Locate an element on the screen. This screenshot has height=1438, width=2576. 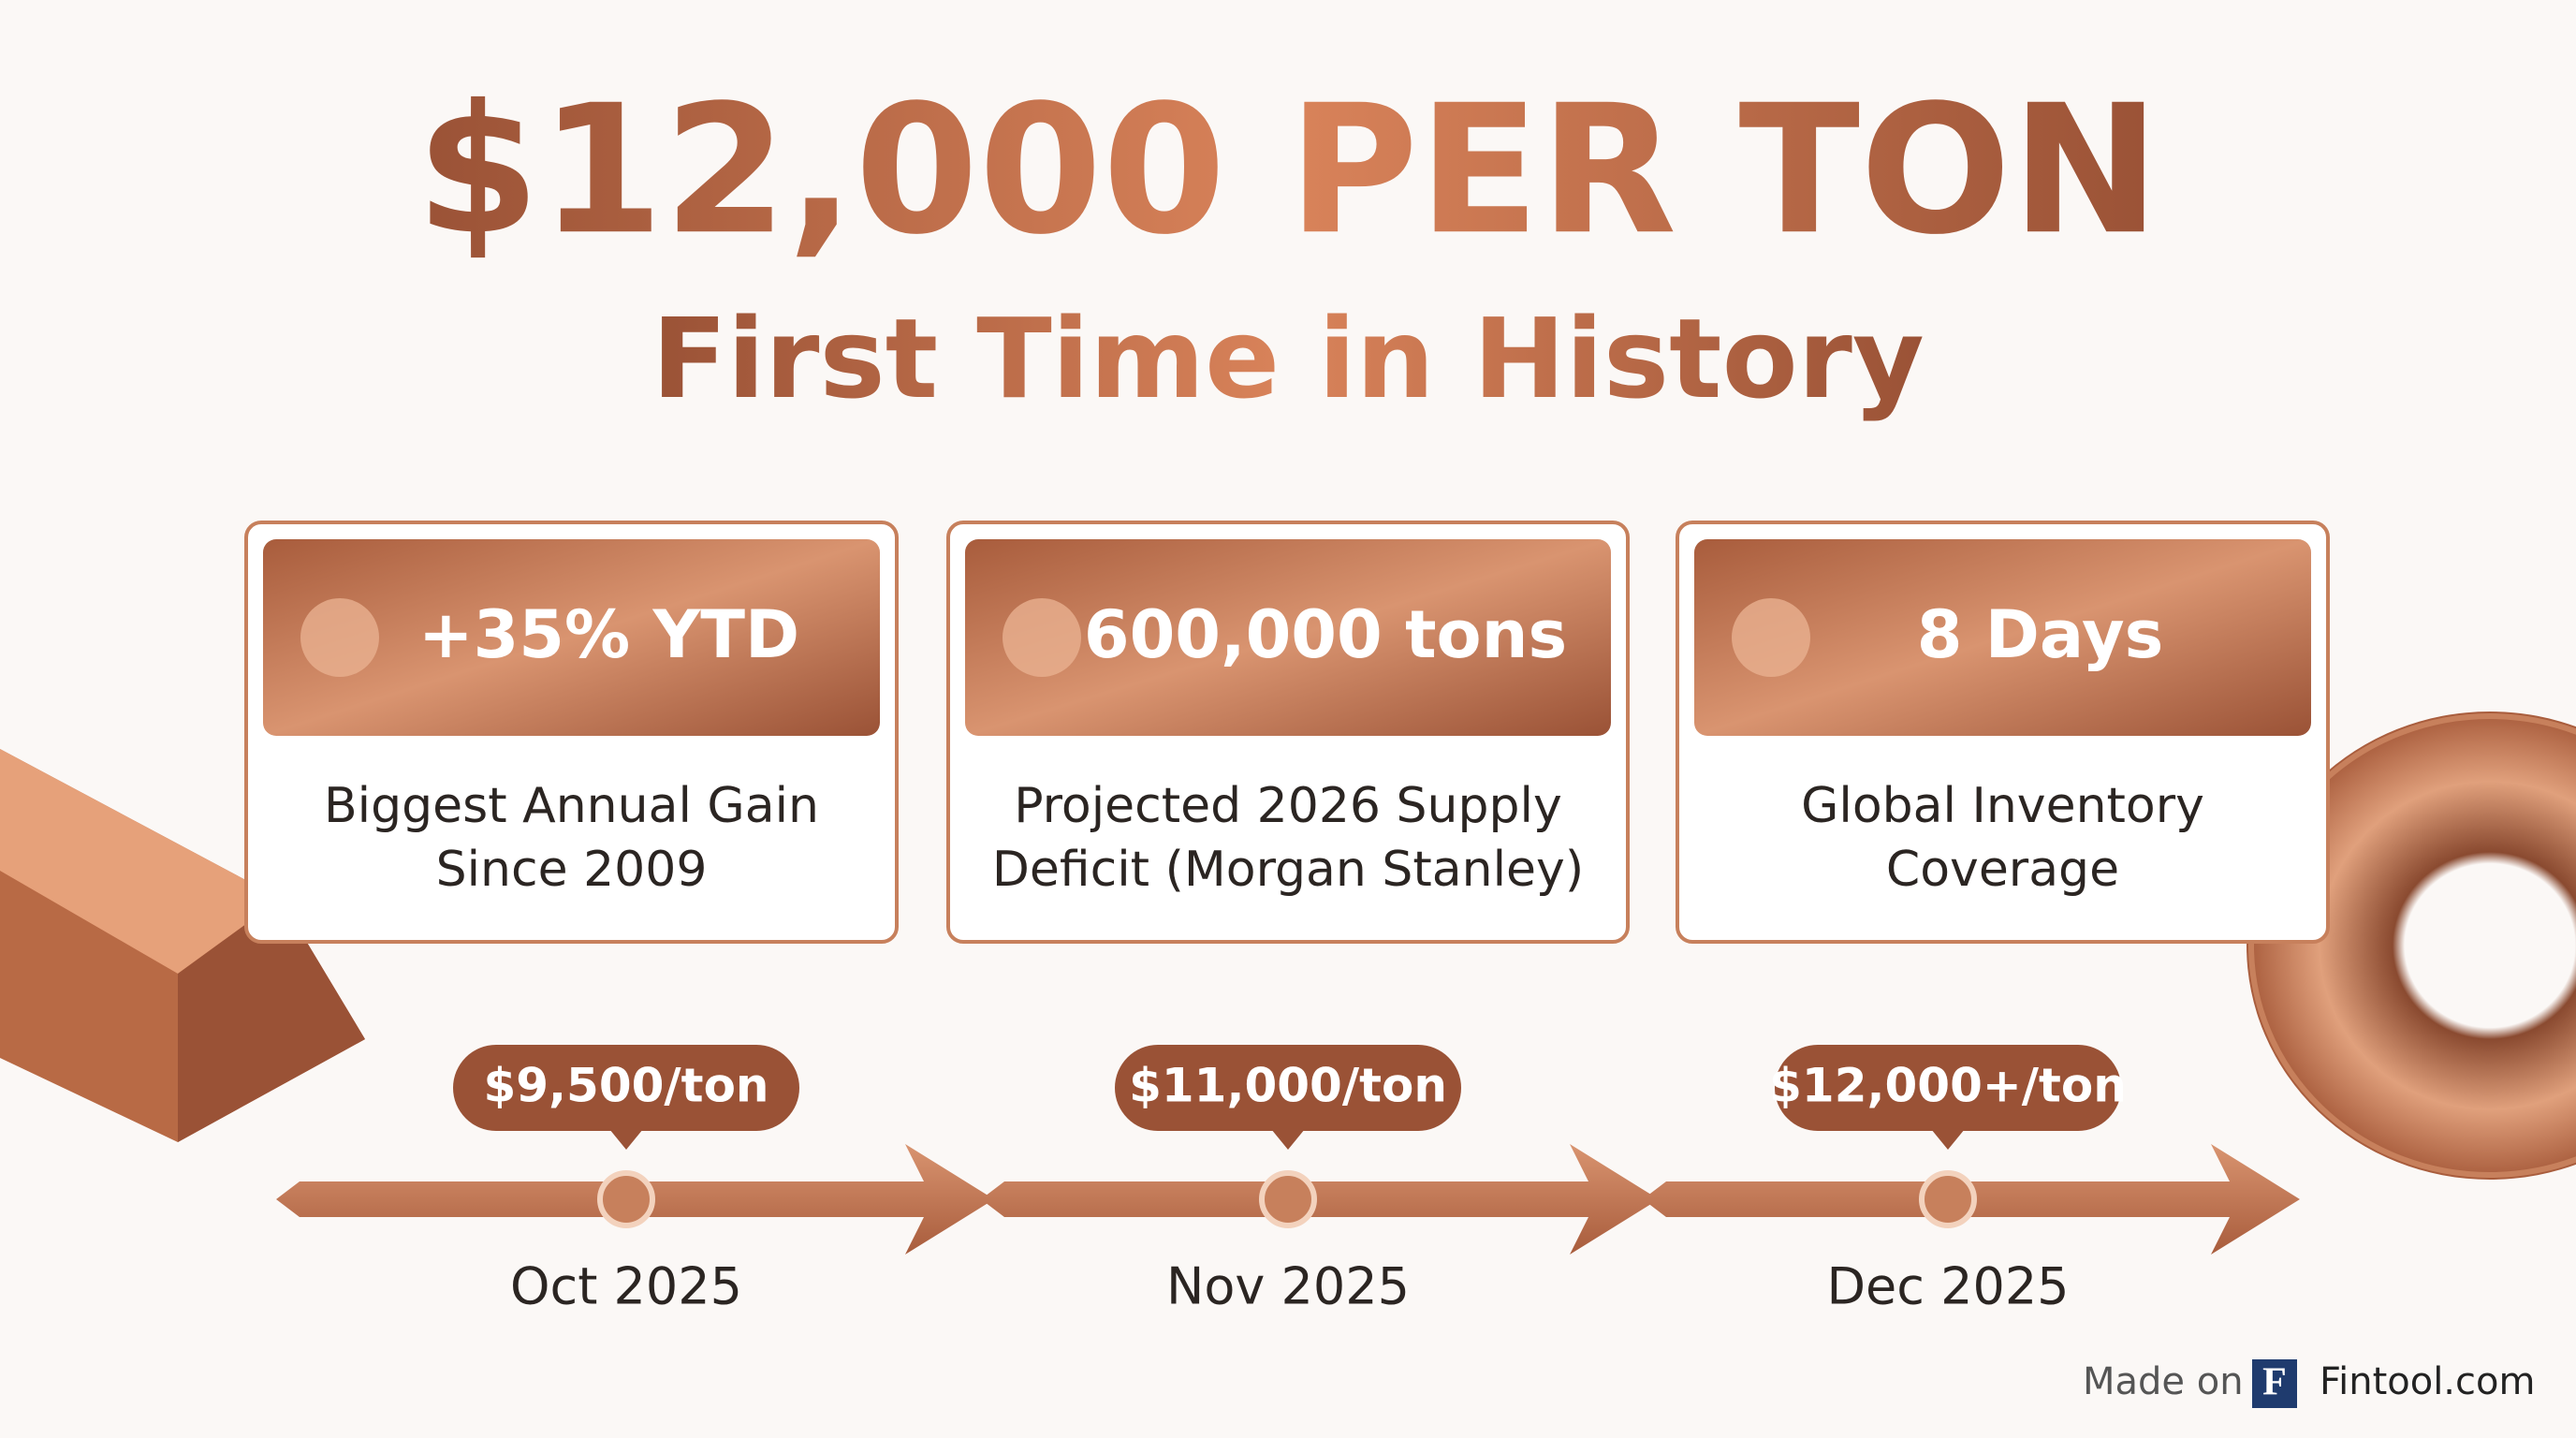
timeline-arrow is located at coordinates (1320, 1199).